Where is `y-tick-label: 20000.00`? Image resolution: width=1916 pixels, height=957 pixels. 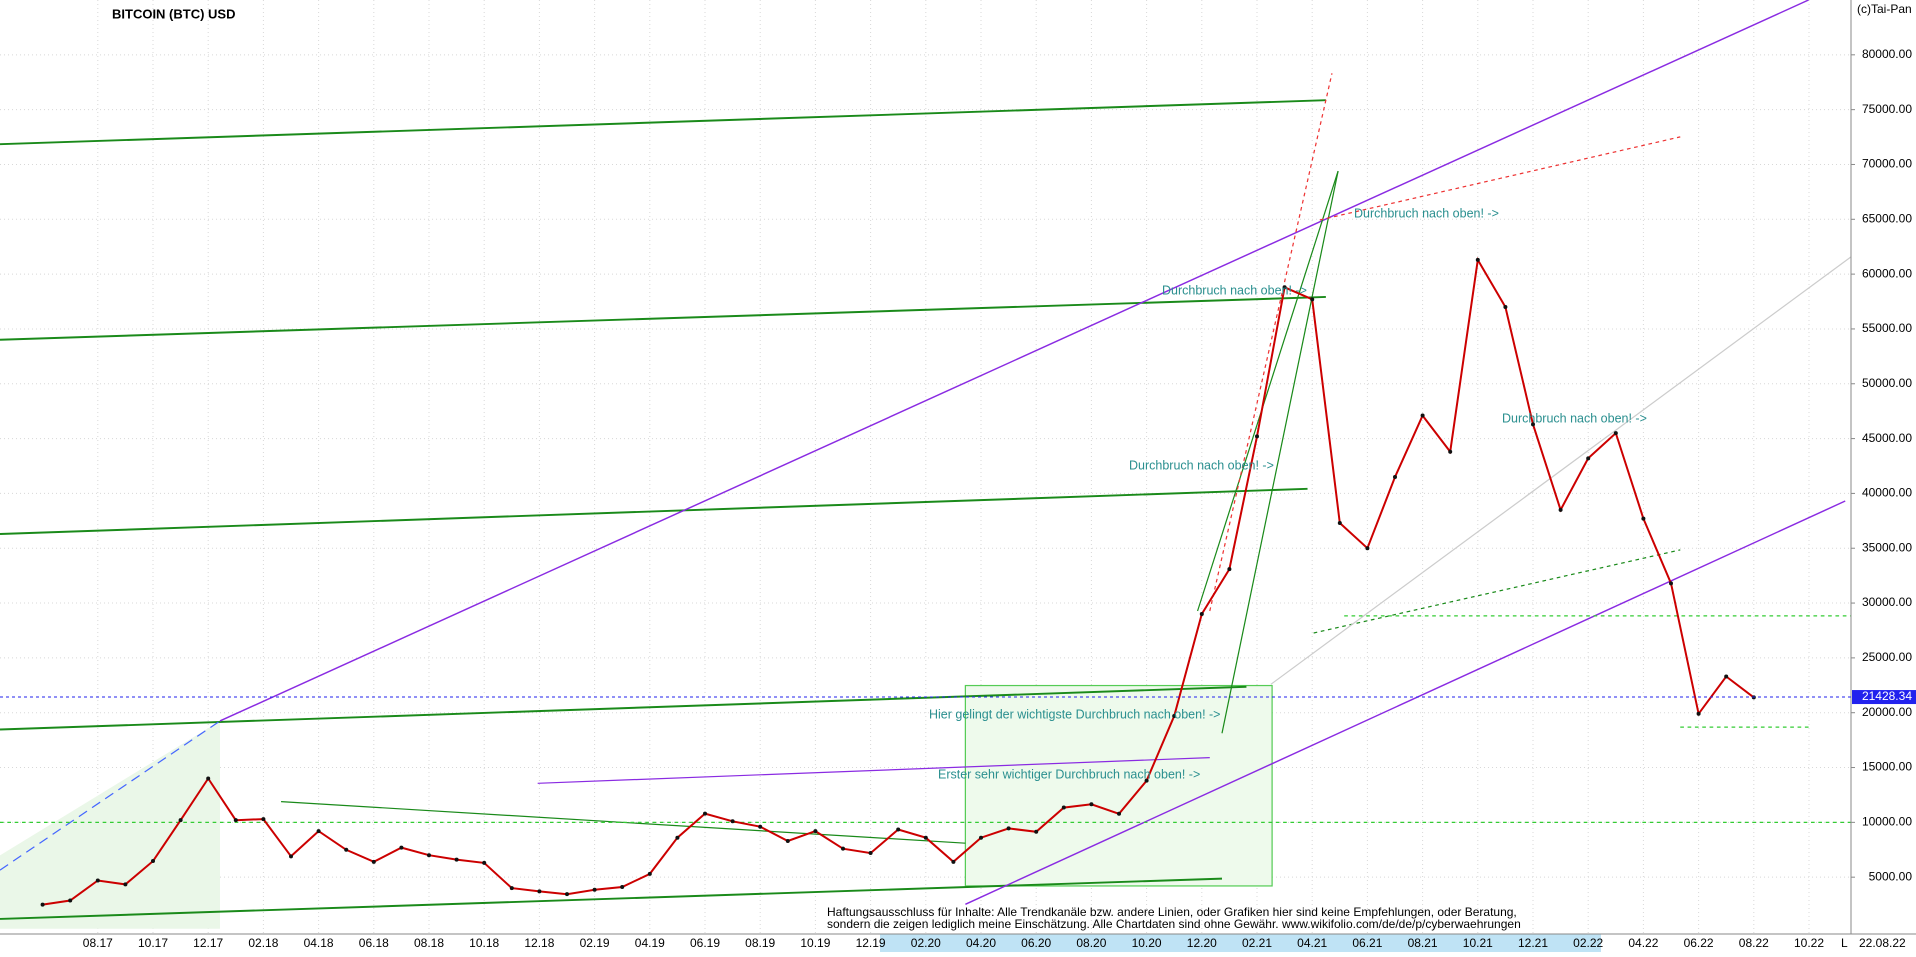
y-tick-label: 20000.00 is located at coordinates (1887, 712).